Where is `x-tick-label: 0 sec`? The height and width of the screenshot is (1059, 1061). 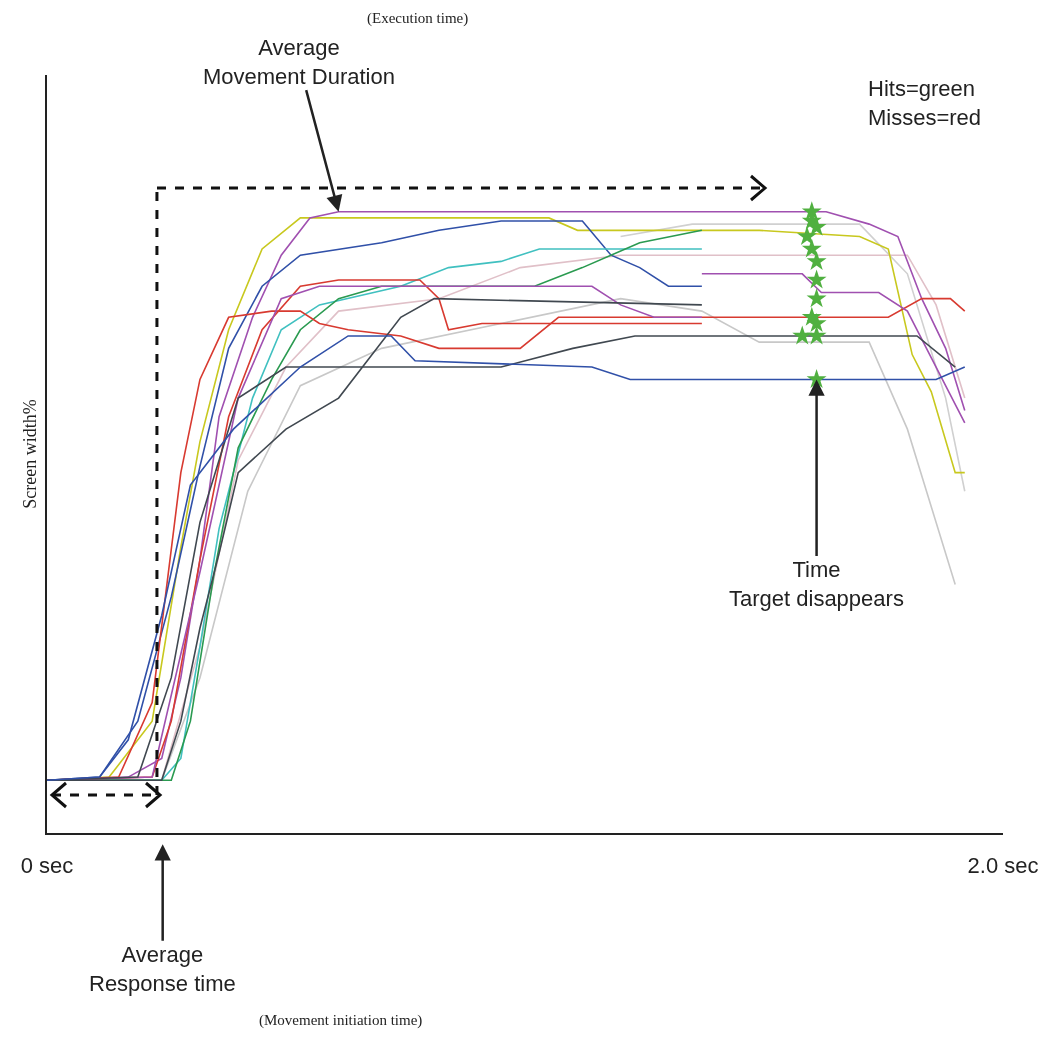 x-tick-label: 0 sec is located at coordinates (47, 866).